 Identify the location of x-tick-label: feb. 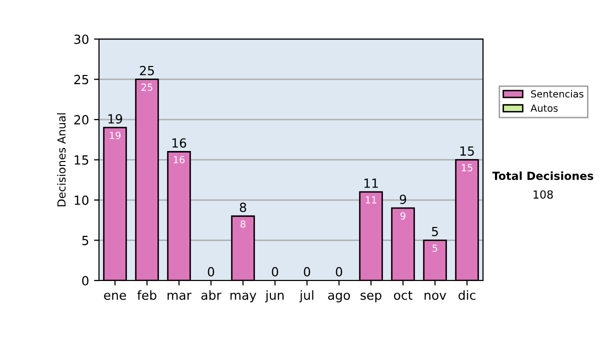
(146, 295).